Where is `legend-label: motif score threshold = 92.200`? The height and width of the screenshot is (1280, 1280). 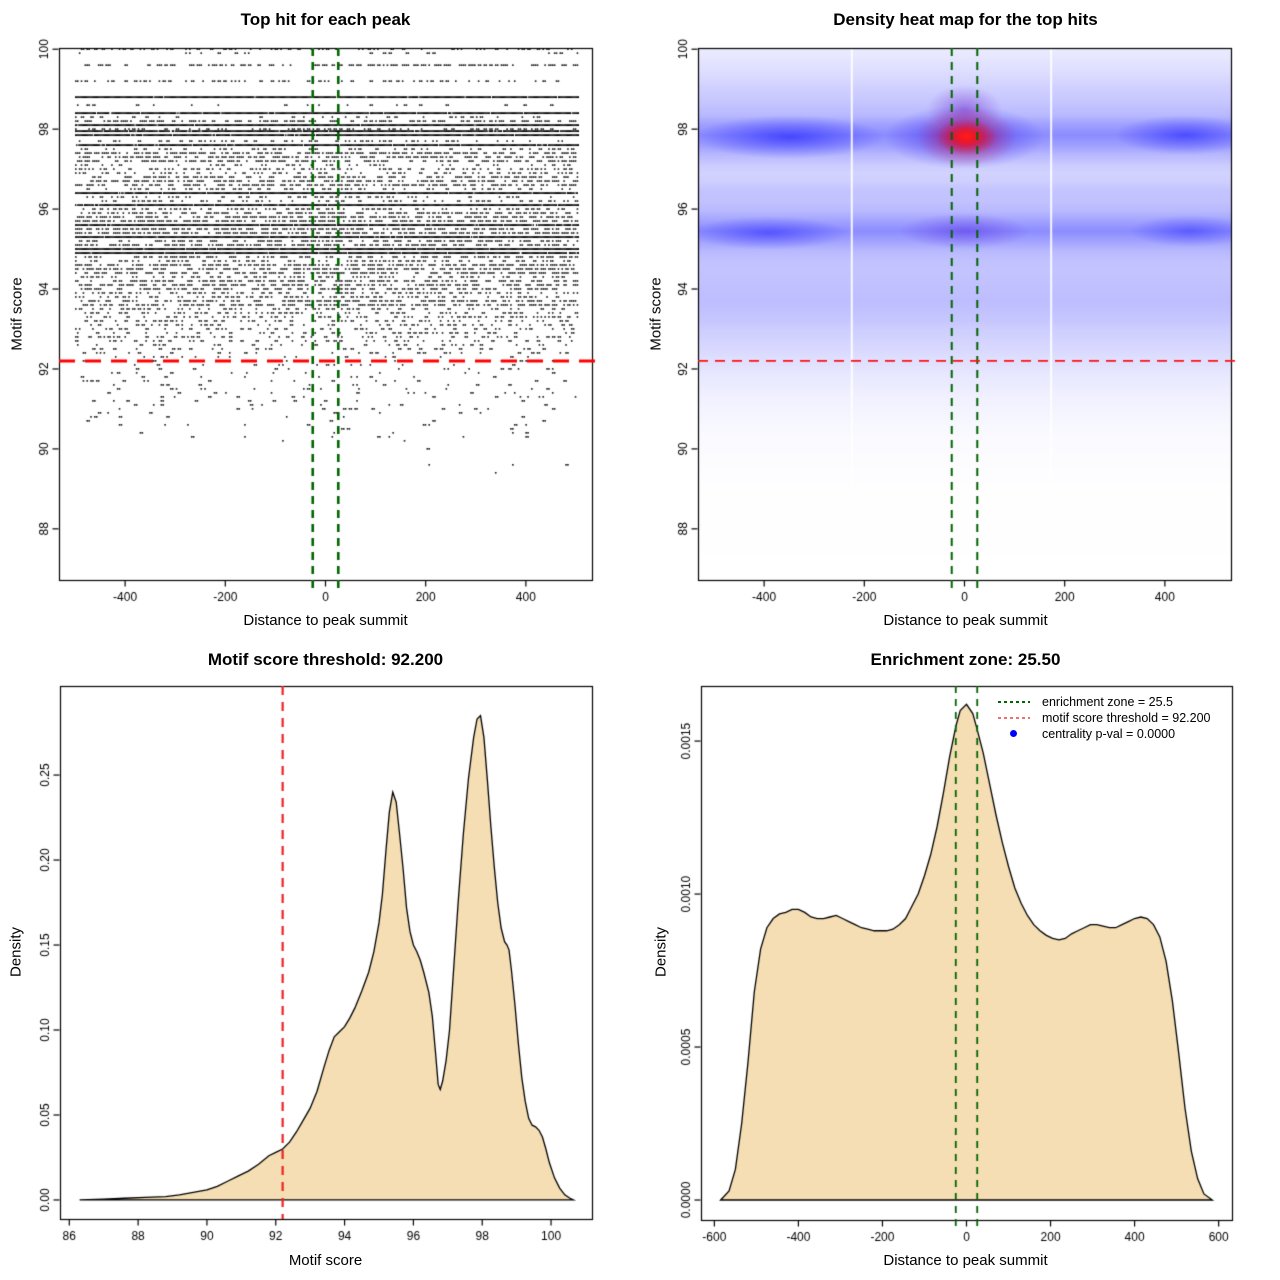
legend-label: motif score threshold = 92.200 is located at coordinates (1126, 718).